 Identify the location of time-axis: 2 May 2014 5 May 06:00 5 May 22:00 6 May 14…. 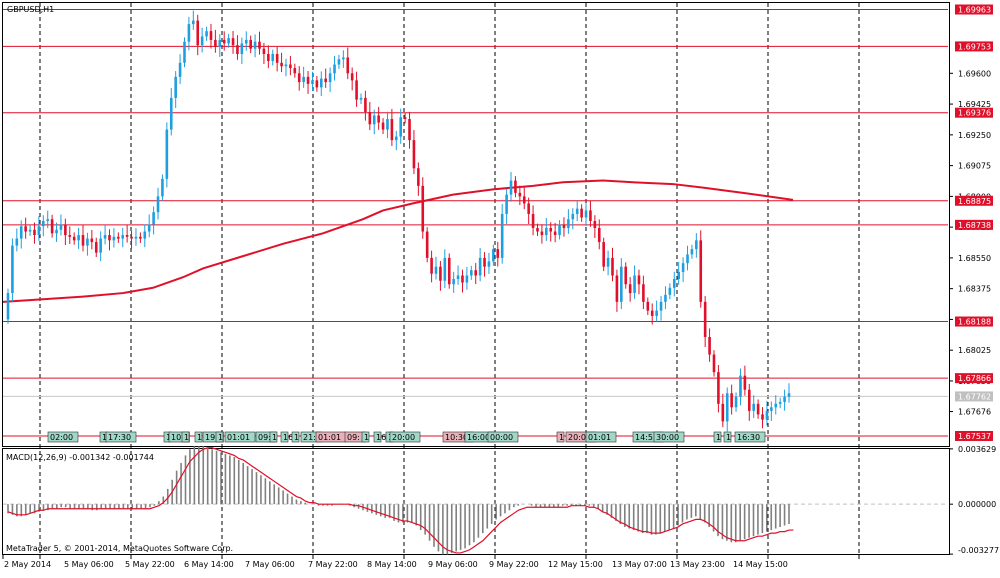
(431, 562).